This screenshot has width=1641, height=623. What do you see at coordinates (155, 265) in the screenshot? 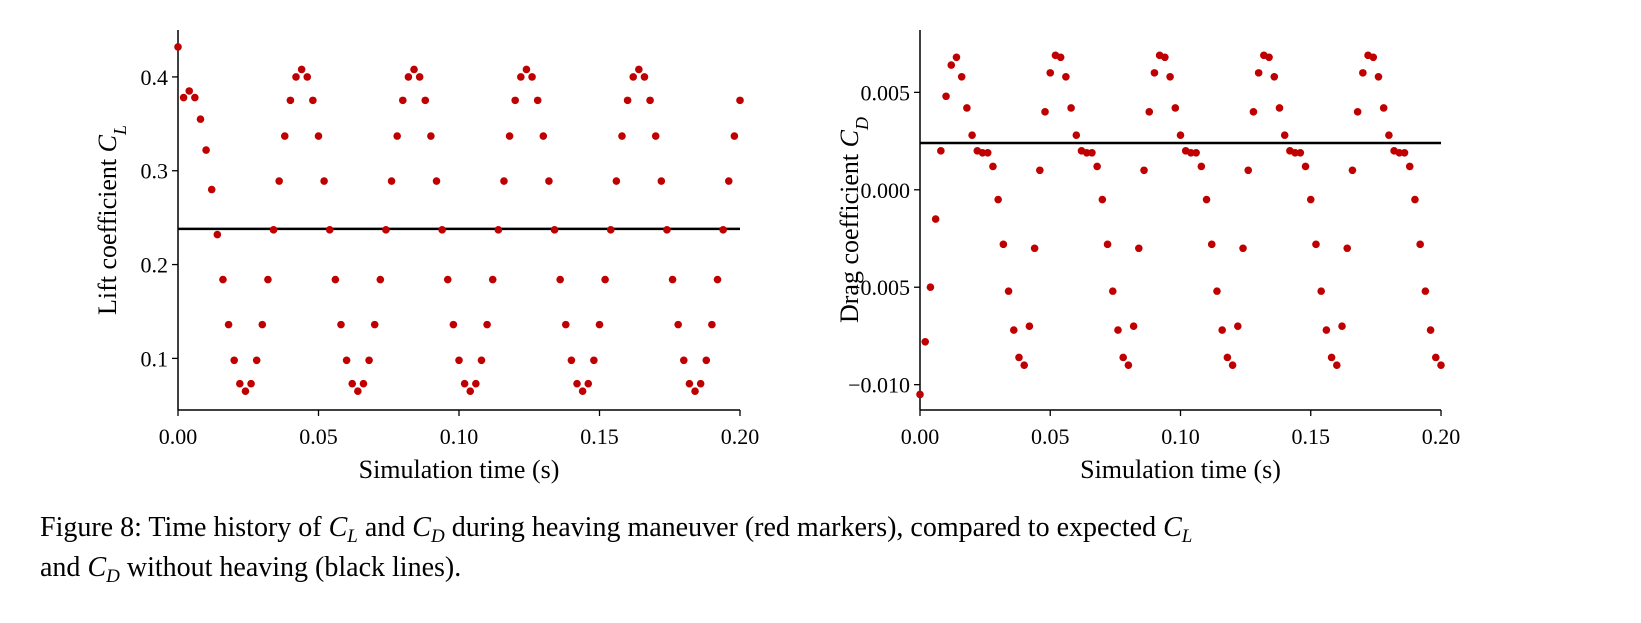
I see `y-tick-label: 0.2` at bounding box center [155, 265].